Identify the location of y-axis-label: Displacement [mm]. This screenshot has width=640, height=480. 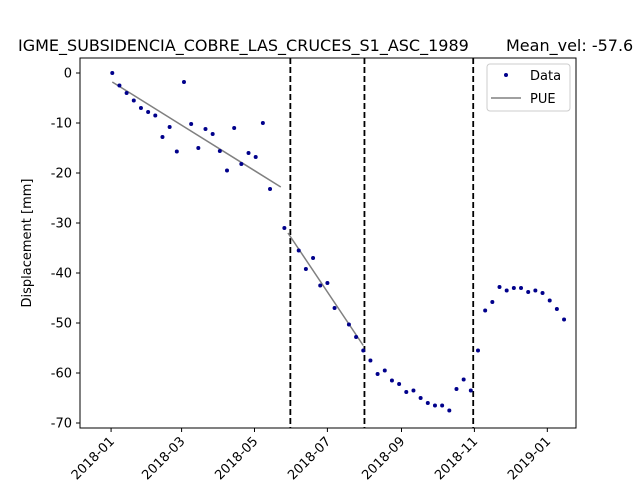
(27, 243).